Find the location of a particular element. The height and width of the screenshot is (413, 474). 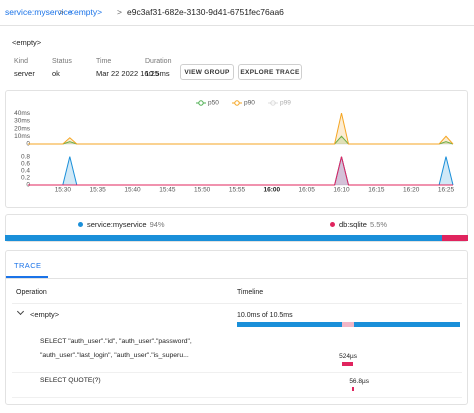

column-header: Timeline is located at coordinates (250, 292).